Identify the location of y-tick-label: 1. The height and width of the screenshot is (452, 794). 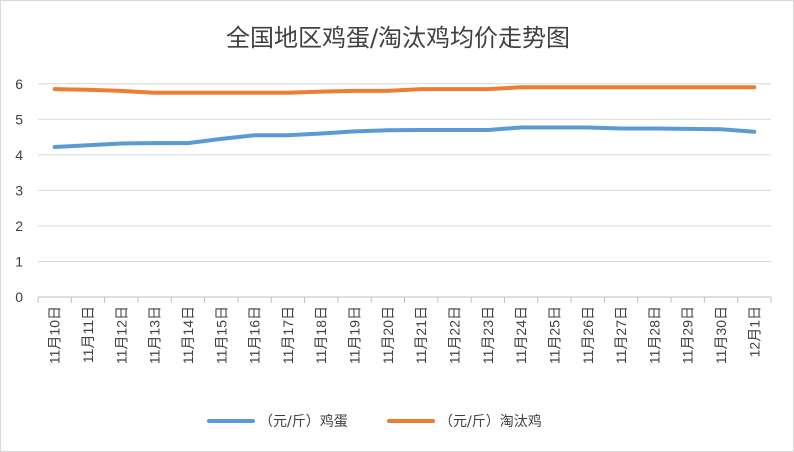
(19, 261).